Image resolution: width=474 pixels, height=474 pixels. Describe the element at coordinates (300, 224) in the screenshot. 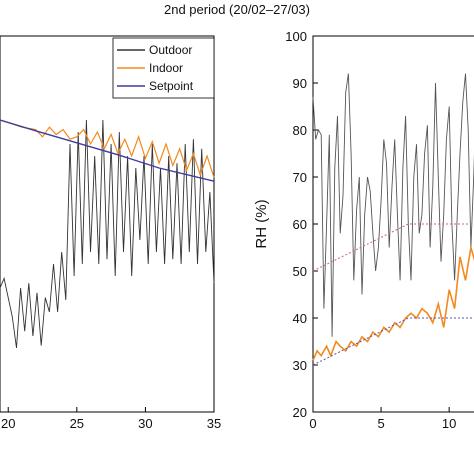

I see `right-y-tick-label: 60` at that location.